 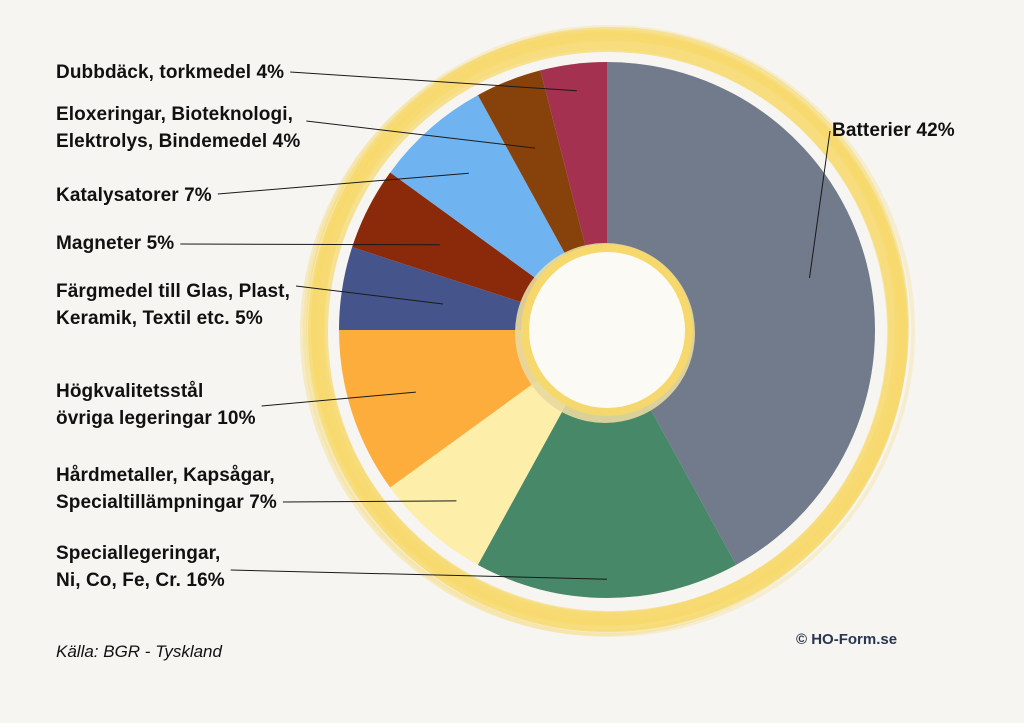 I want to click on label-dubbdack: Dubbdäck, torkmedel 4%, so click(x=170, y=72).